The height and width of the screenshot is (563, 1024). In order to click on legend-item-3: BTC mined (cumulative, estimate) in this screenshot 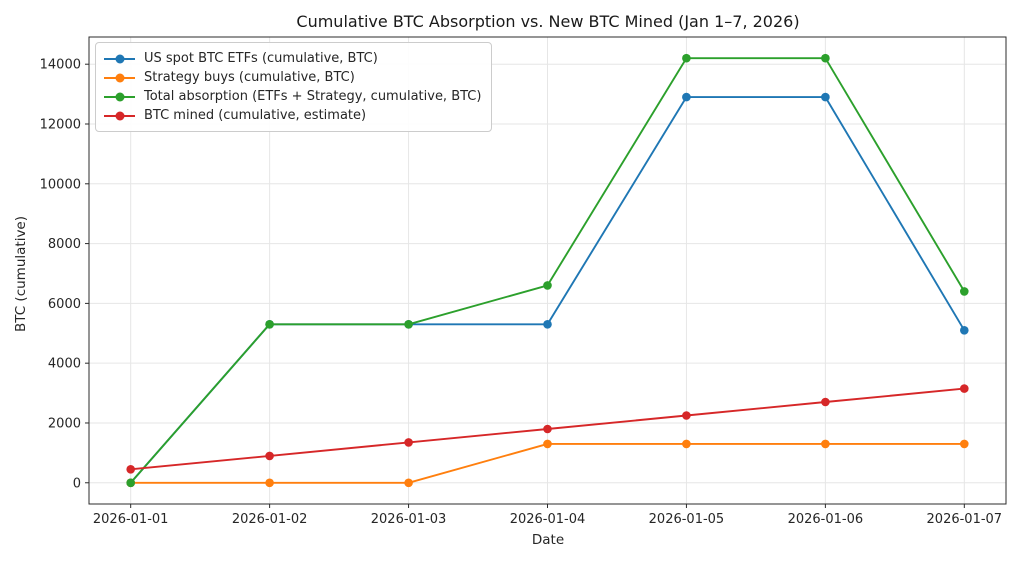, I will do `click(292, 115)`.